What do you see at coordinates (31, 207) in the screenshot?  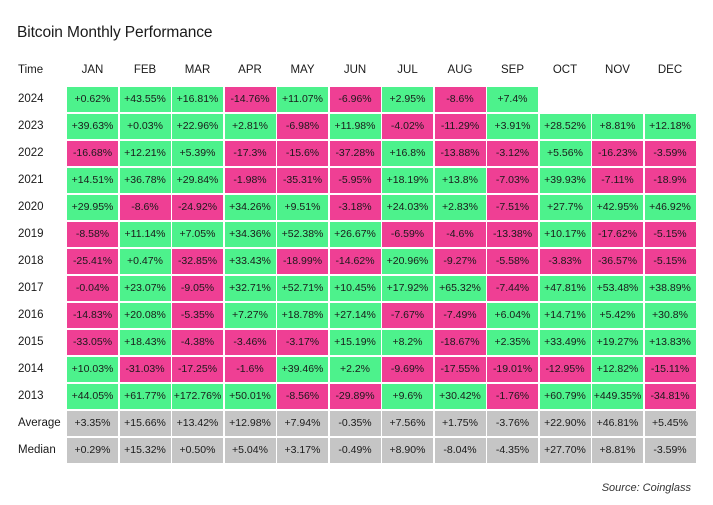 I see `row-label-2020: 2020` at bounding box center [31, 207].